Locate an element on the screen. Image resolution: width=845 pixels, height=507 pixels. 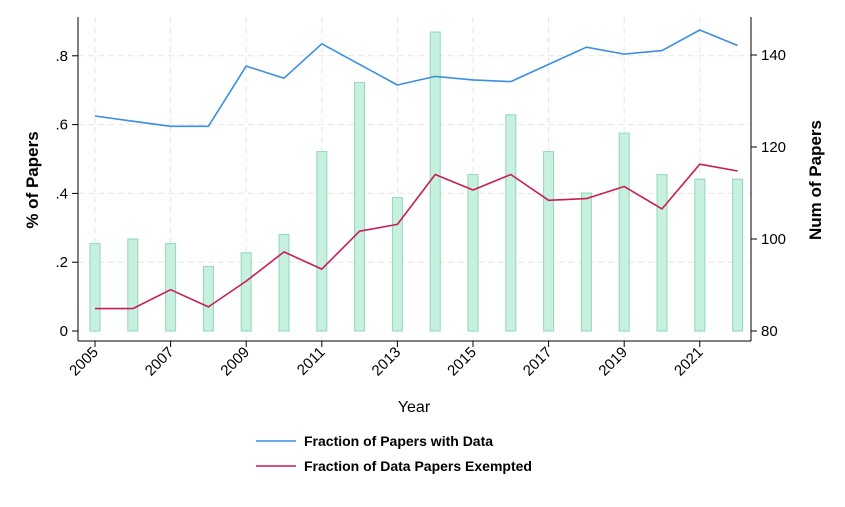
bar-2013 is located at coordinates (397, 264).